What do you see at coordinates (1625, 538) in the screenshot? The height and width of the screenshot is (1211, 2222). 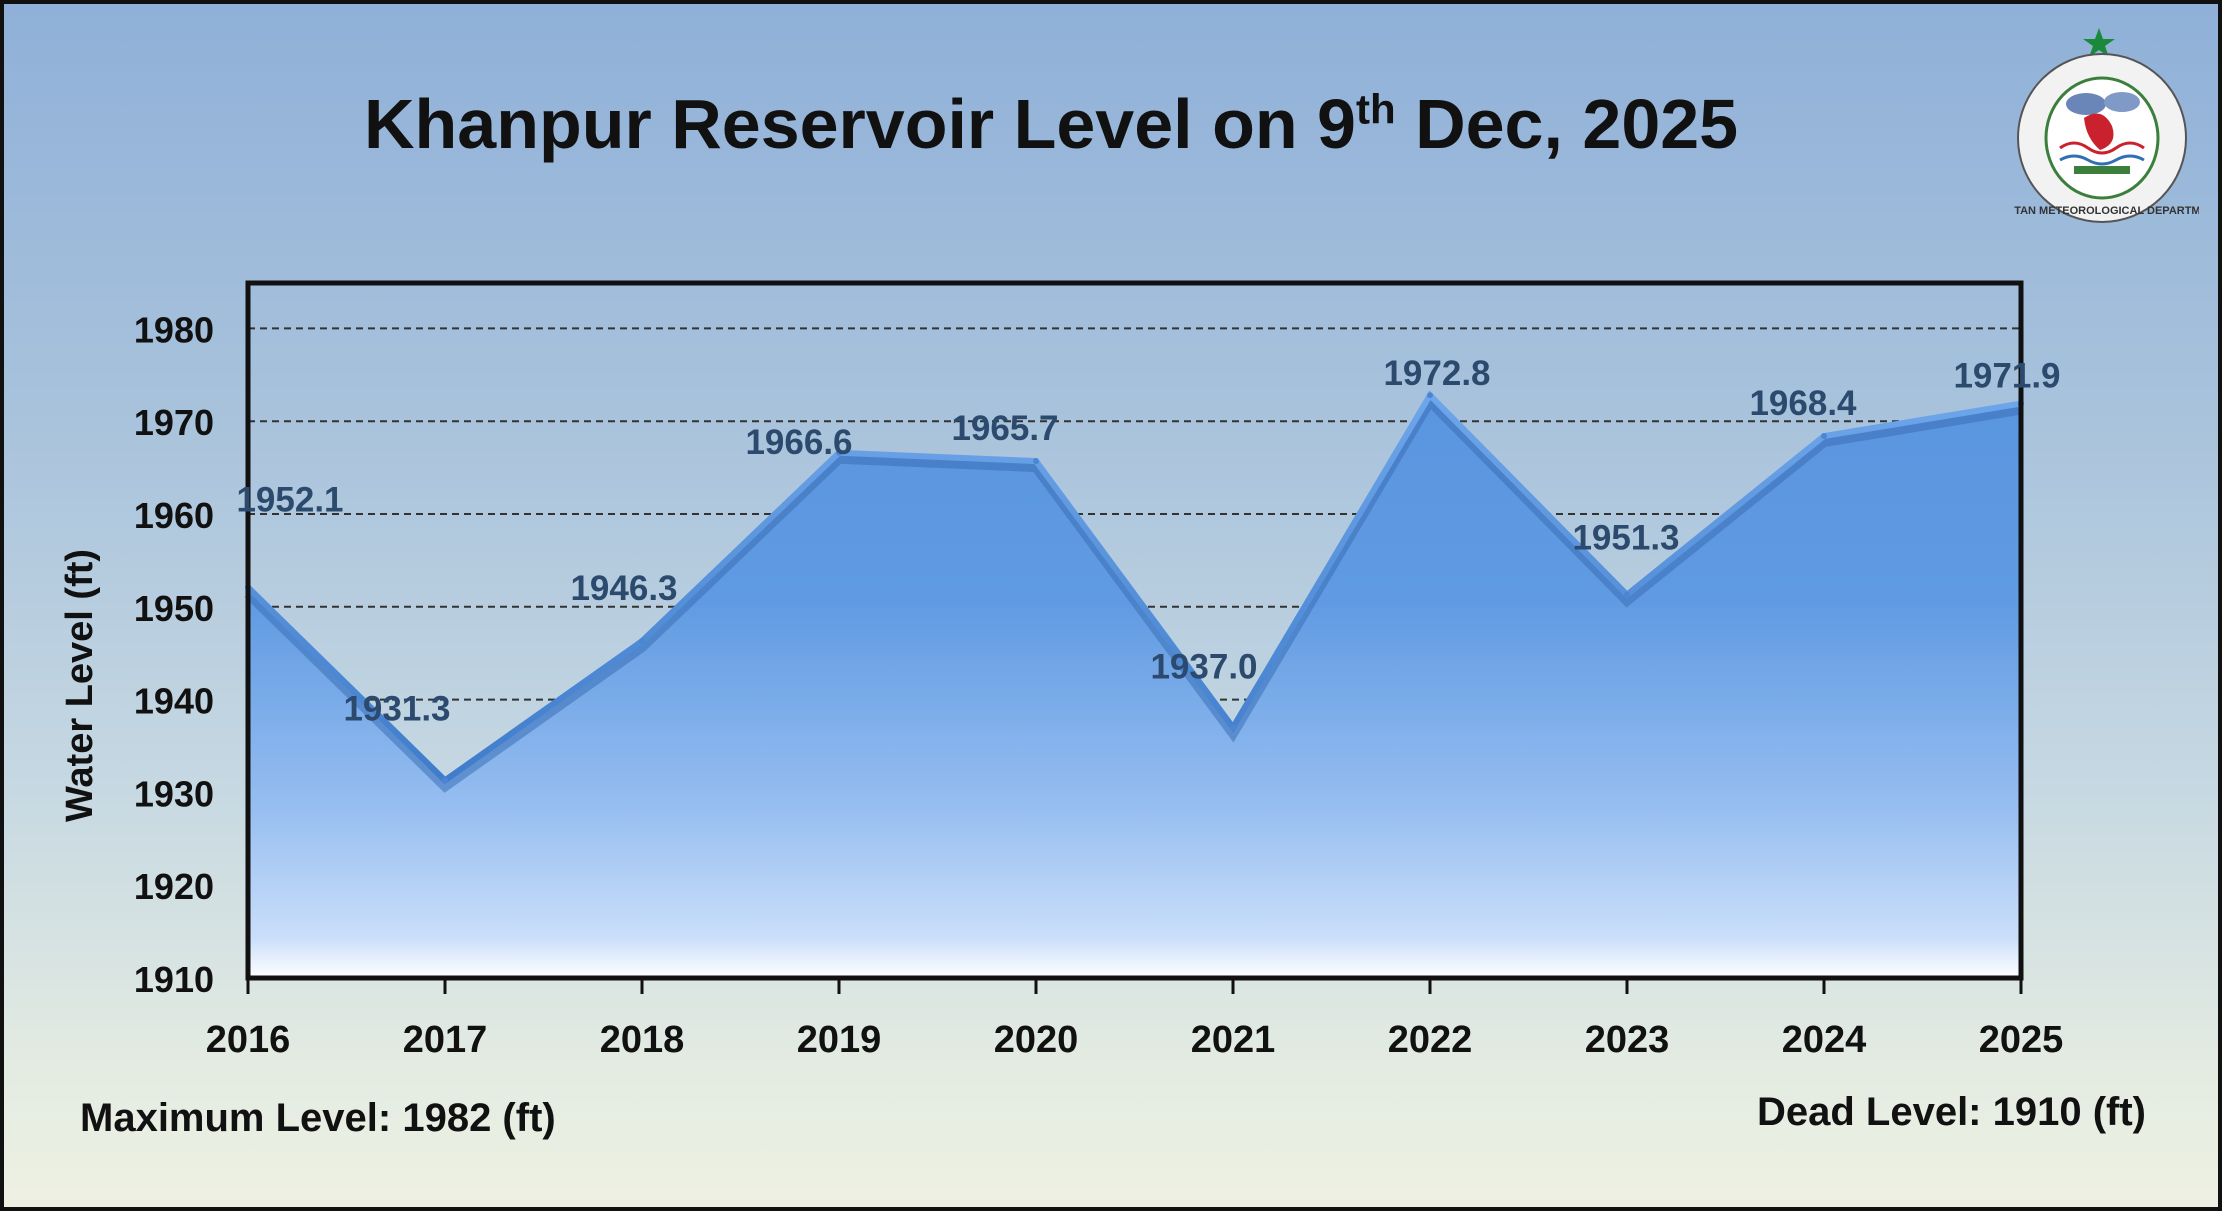 I see `data-label: 1951.3` at bounding box center [1625, 538].